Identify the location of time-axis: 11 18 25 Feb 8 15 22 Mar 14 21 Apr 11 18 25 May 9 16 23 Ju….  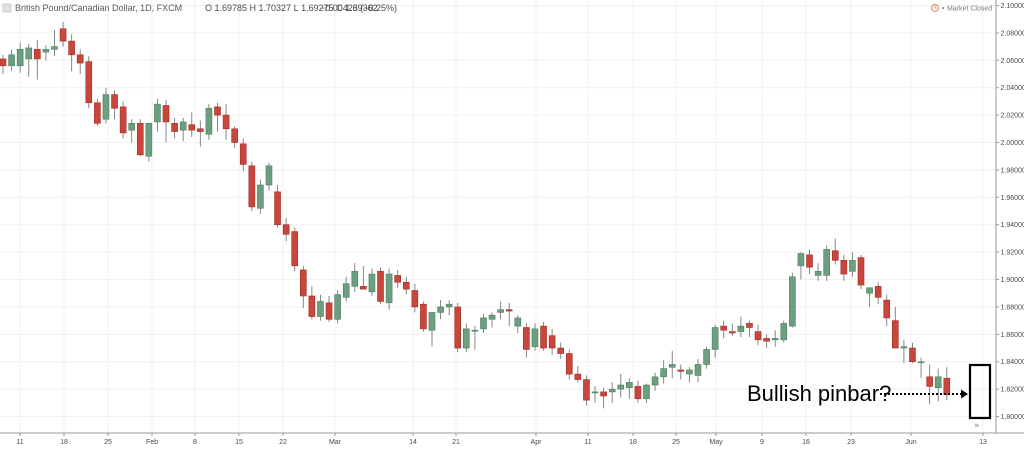
(501, 439).